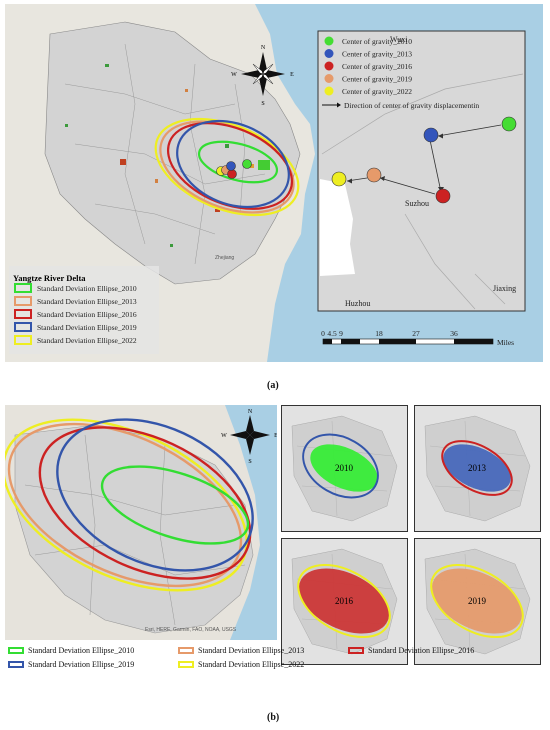 This screenshot has height=730, width=550. Describe the element at coordinates (377, 54) in the screenshot. I see `inset-legend-label: Center of gravity_2013` at that location.